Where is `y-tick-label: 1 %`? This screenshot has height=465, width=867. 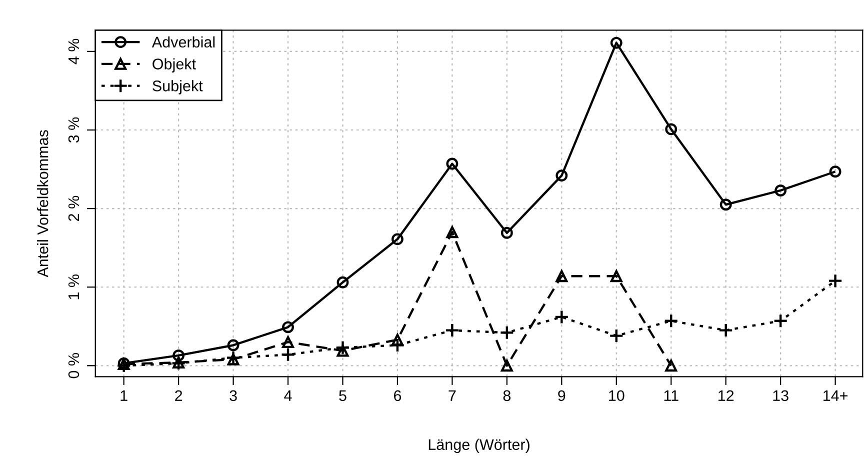
y-tick-label: 1 % is located at coordinates (74, 287).